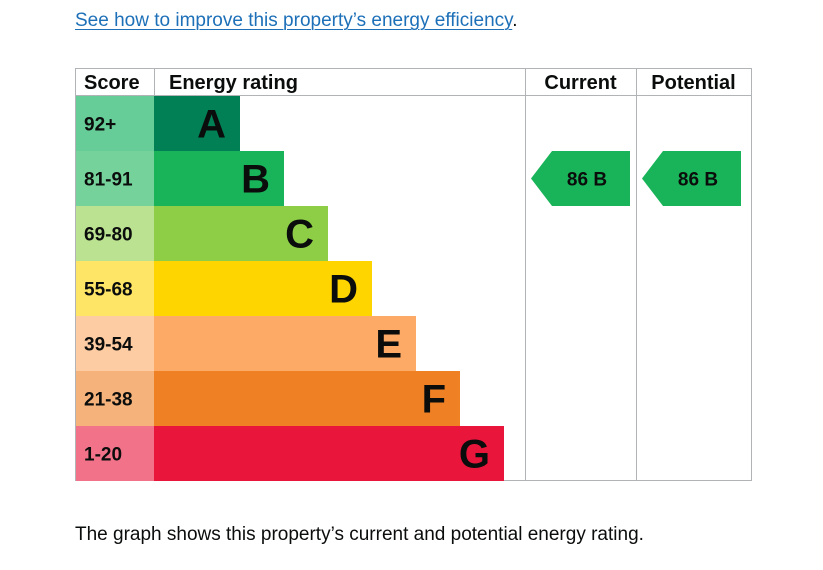 The height and width of the screenshot is (570, 823). I want to click on score-cell-f, so click(115, 398).